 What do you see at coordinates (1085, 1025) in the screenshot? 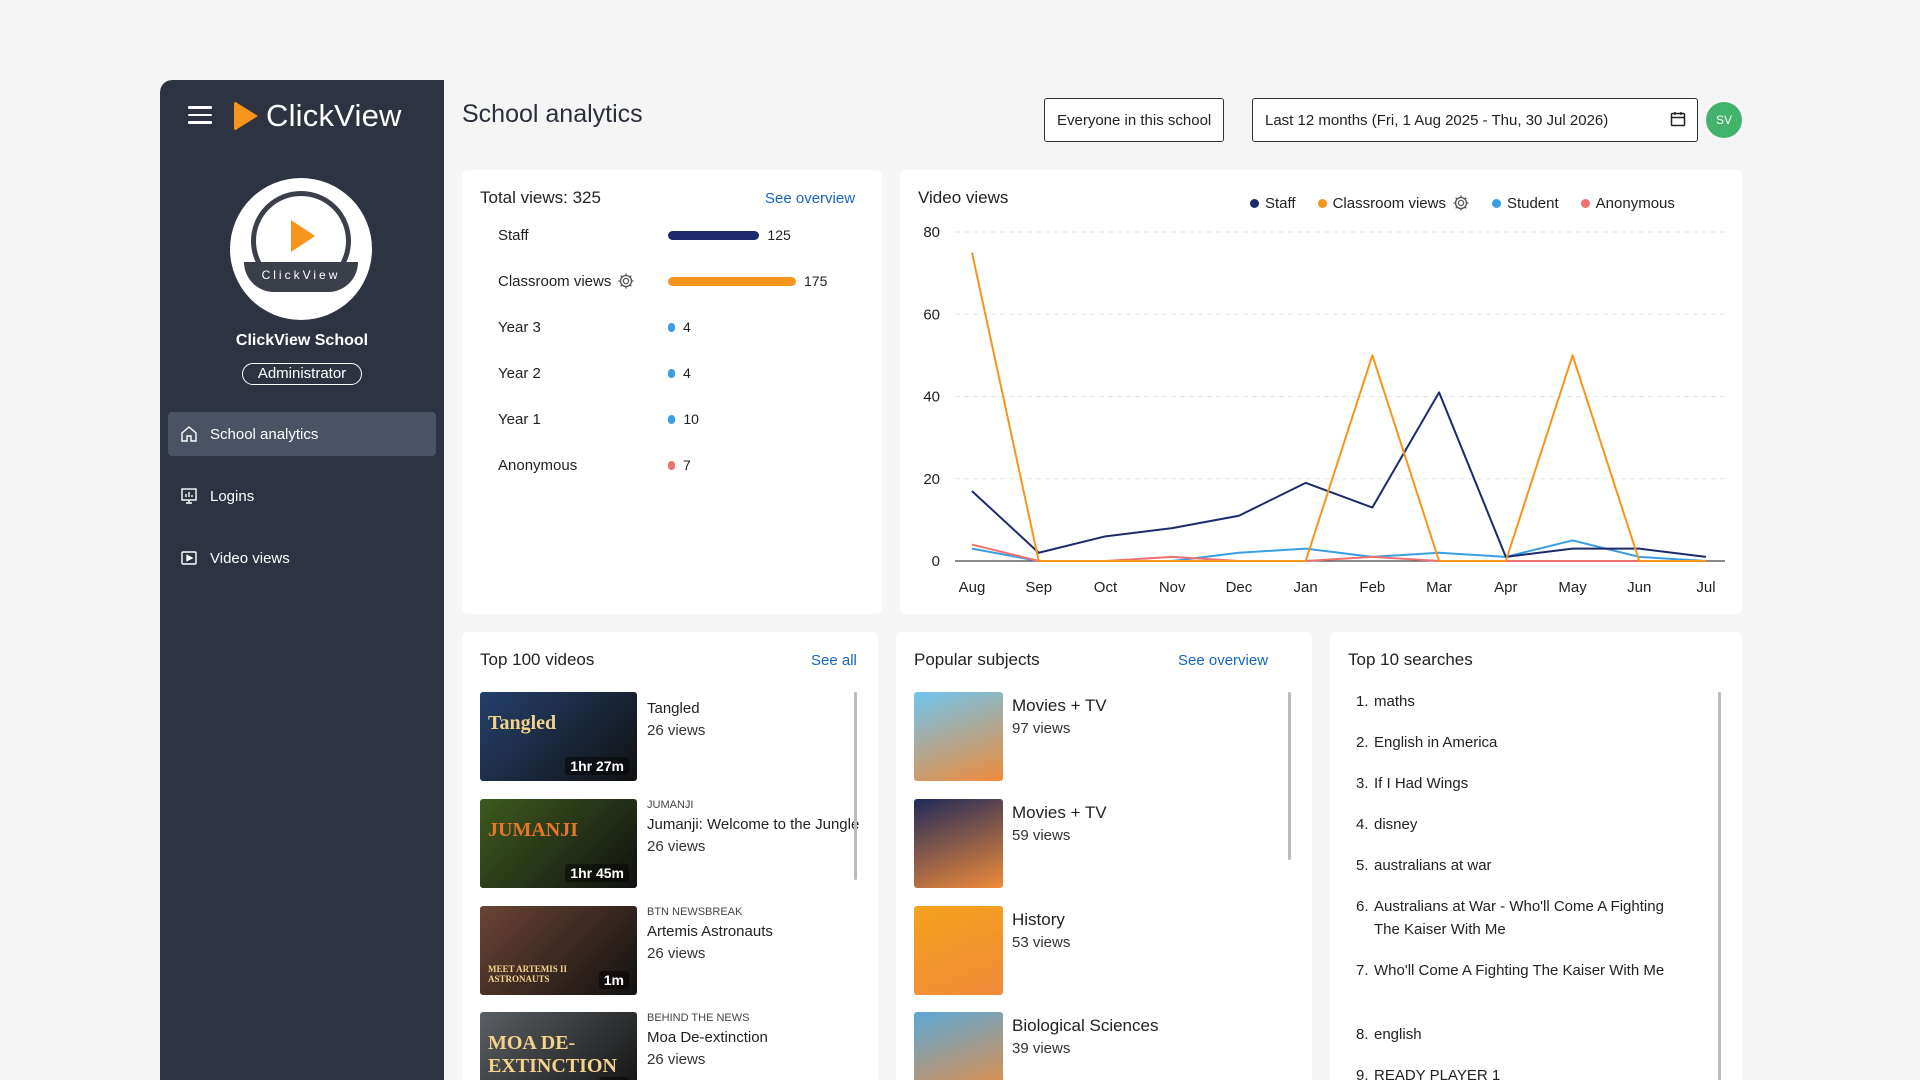
I see `subject-name: Biological Sciences` at bounding box center [1085, 1025].